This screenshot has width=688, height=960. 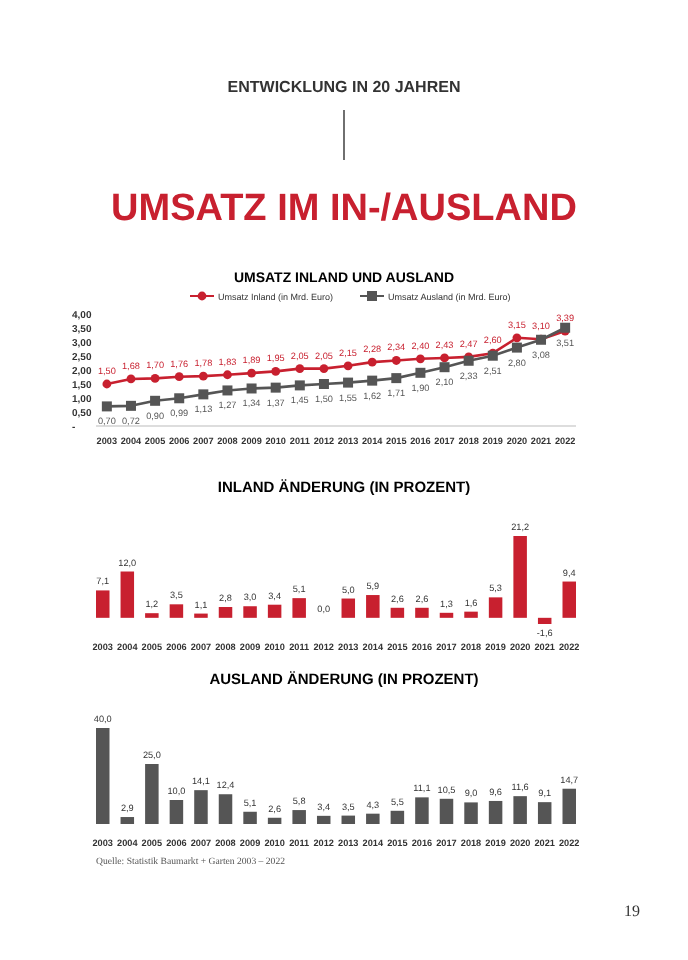 What do you see at coordinates (632, 911) in the screenshot?
I see `text: 19` at bounding box center [632, 911].